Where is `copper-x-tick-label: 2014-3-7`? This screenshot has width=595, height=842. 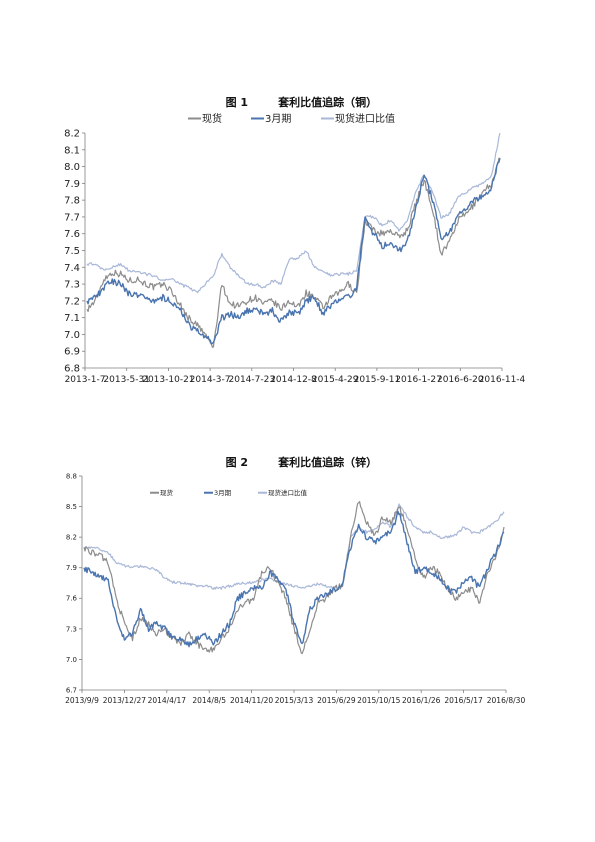
copper-x-tick-label: 2014-3-7 is located at coordinates (210, 380).